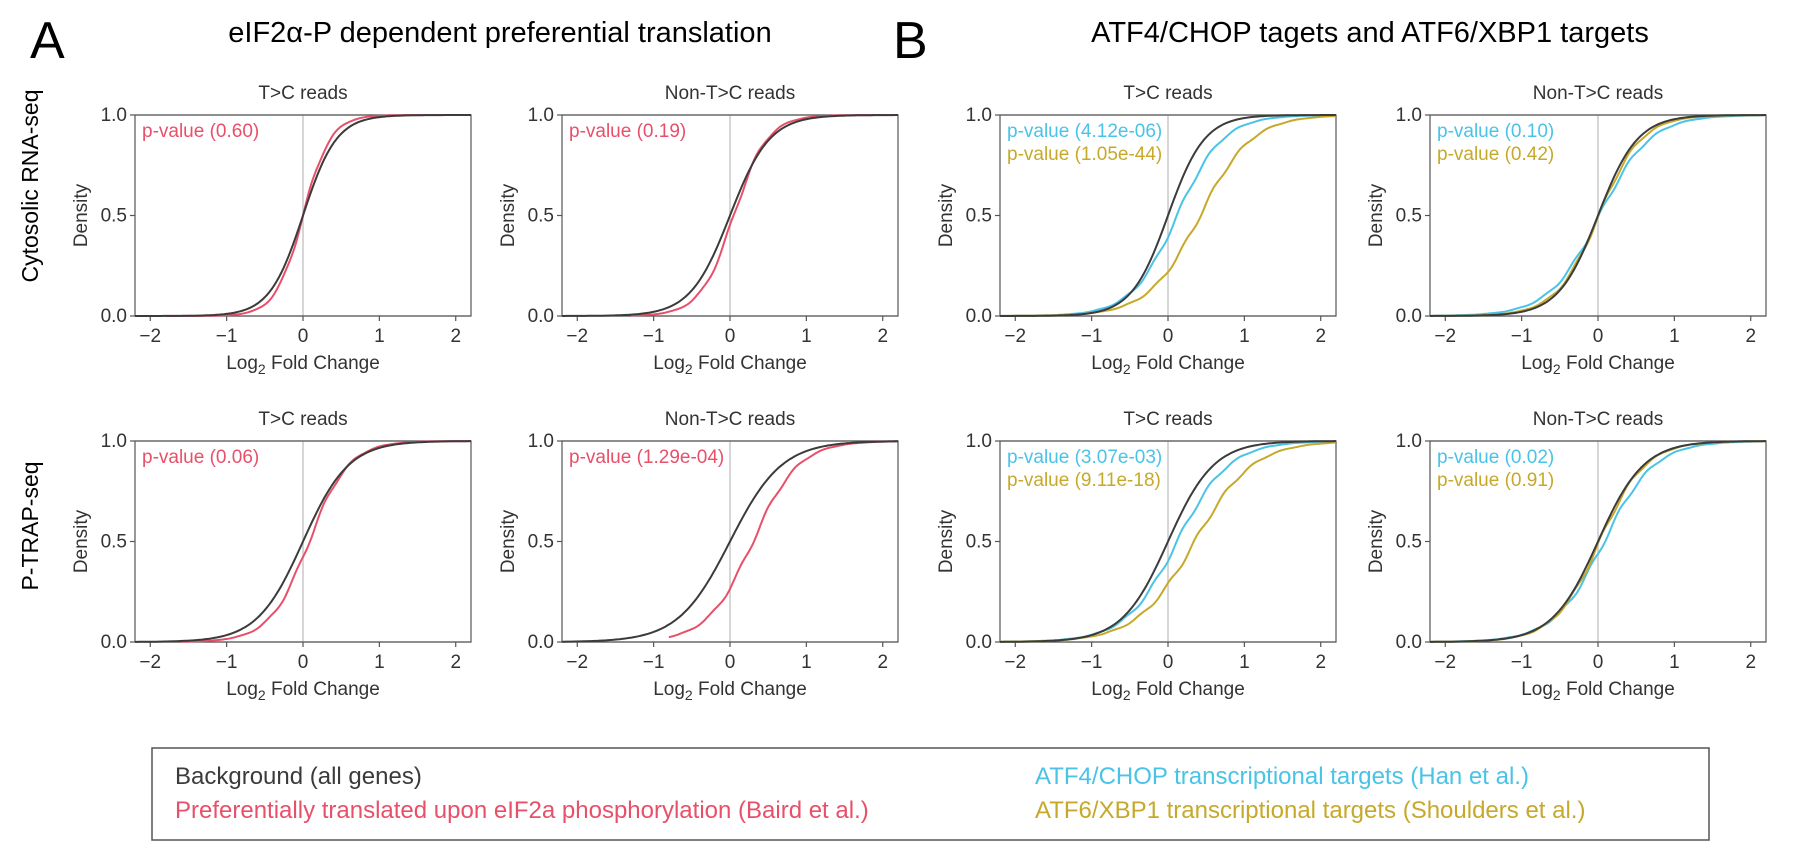 The height and width of the screenshot is (866, 1798). I want to click on row-label-ptrap: P-TRAP-seq, so click(30, 525).